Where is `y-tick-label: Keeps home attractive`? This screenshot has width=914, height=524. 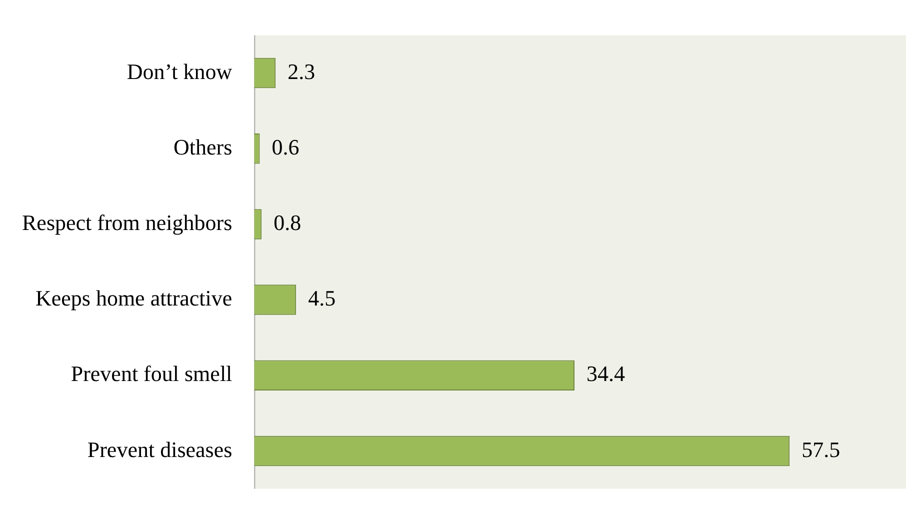 y-tick-label: Keeps home attractive is located at coordinates (133, 298).